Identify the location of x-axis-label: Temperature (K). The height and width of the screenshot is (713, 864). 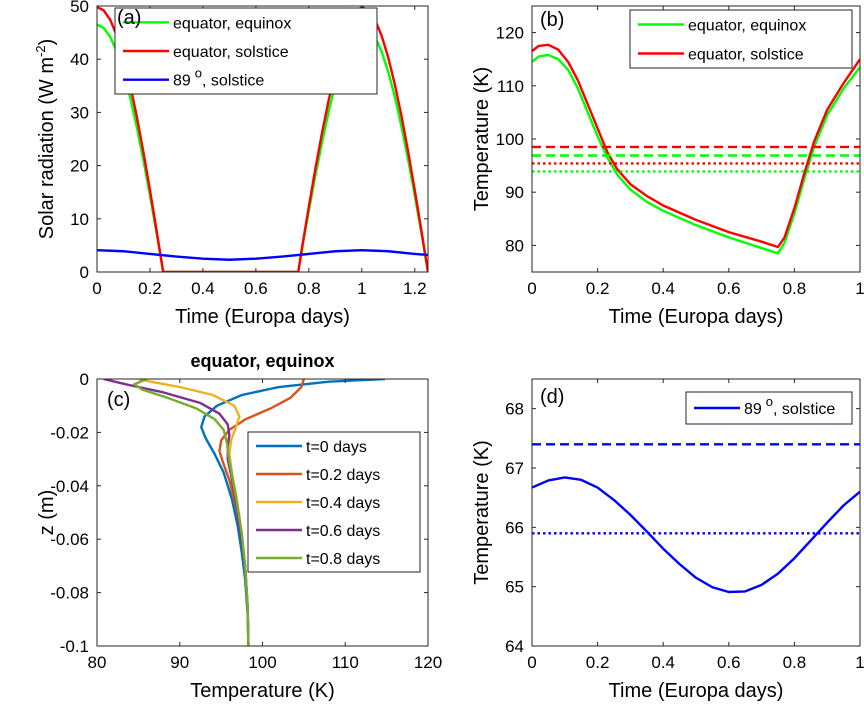
(262, 691).